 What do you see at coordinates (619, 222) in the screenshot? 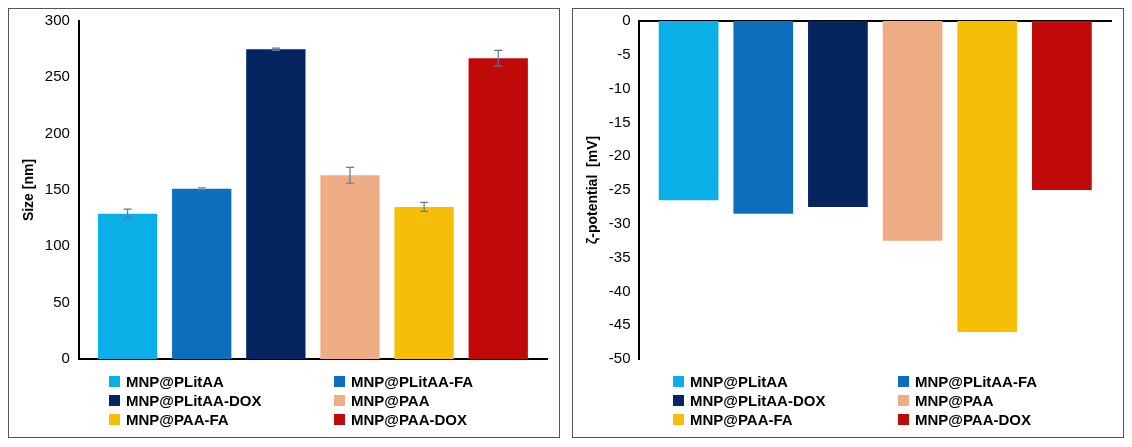
I see `y-tick-label: -30` at bounding box center [619, 222].